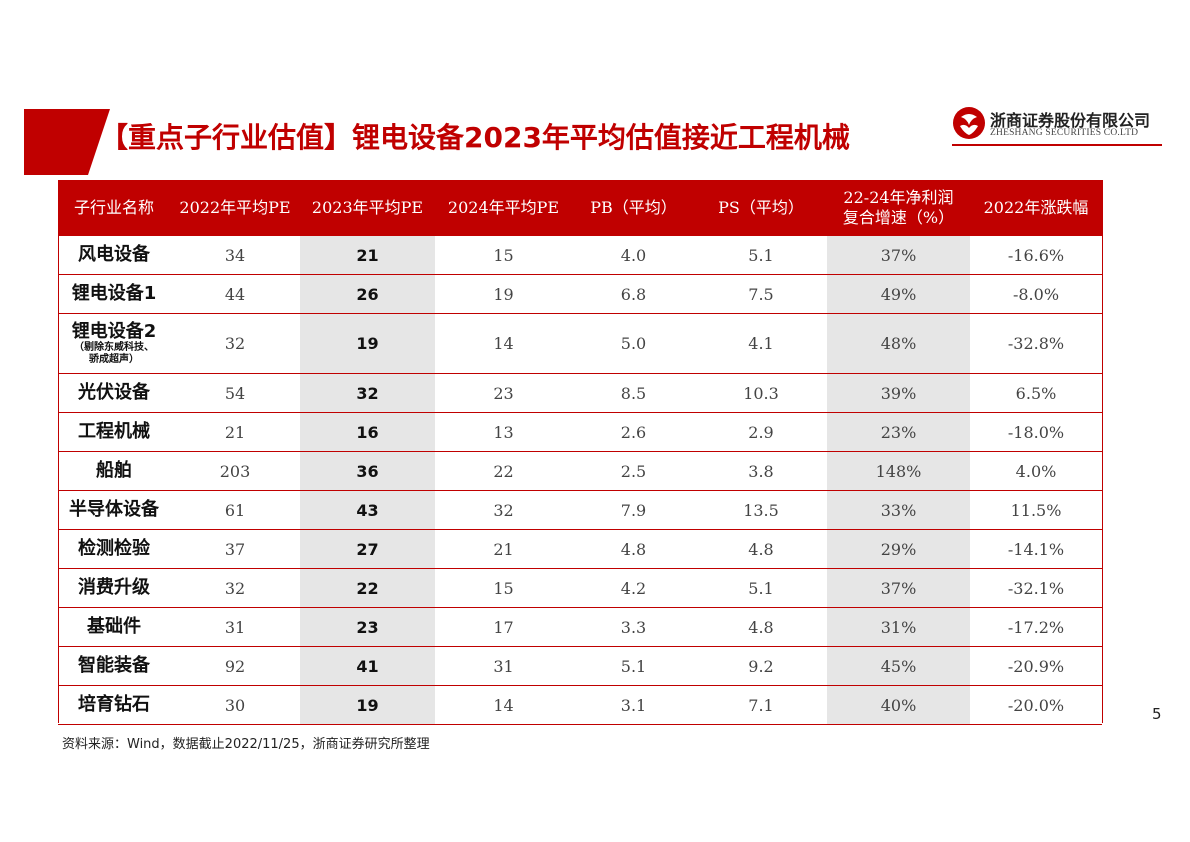  Describe the element at coordinates (503, 294) in the screenshot. I see `pe-2024-cell: 19` at that location.